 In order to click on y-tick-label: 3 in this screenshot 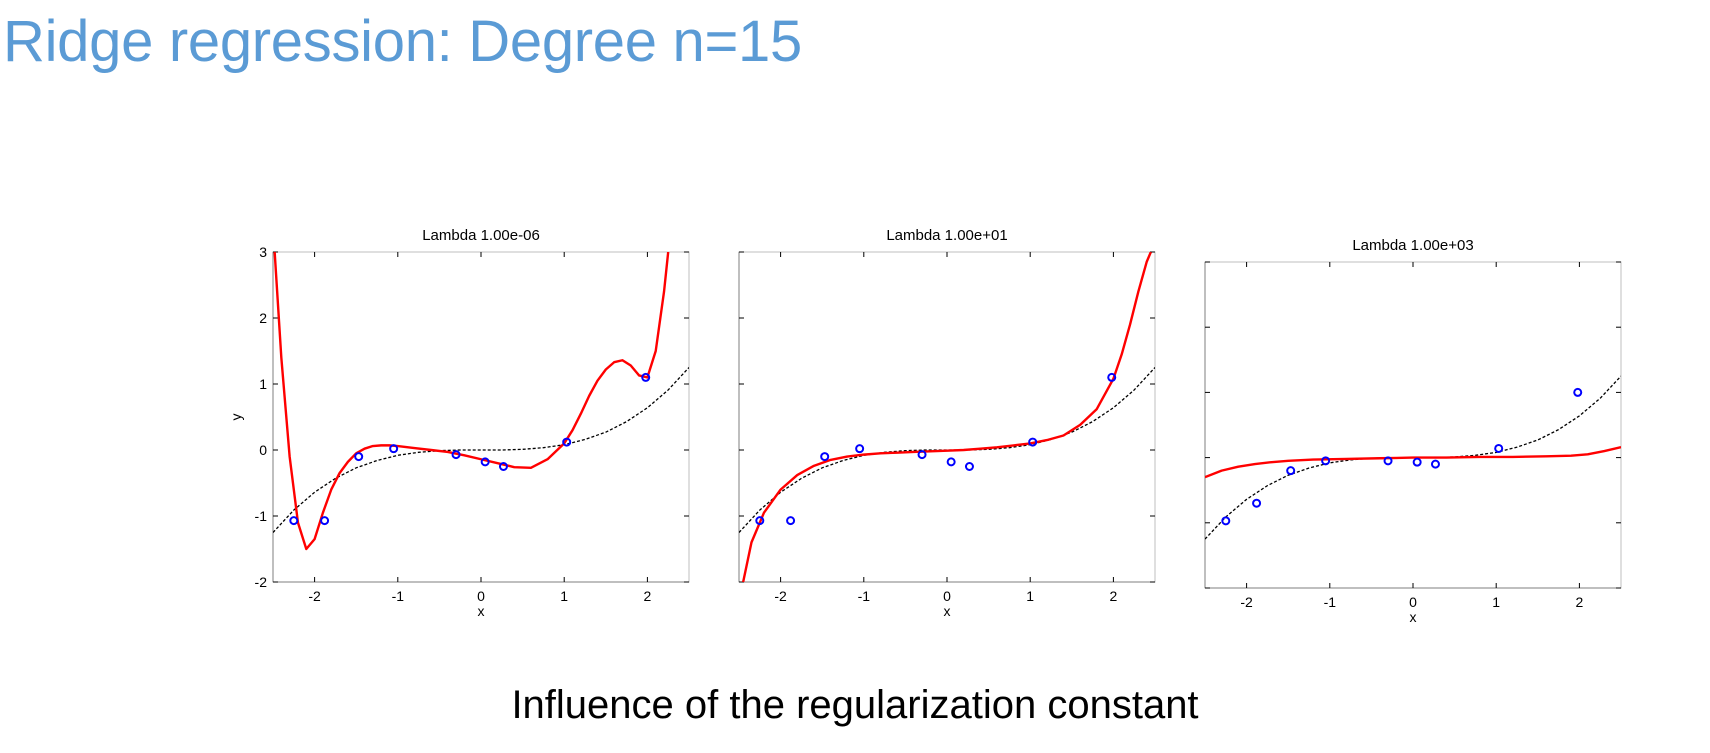, I will do `click(263, 252)`.